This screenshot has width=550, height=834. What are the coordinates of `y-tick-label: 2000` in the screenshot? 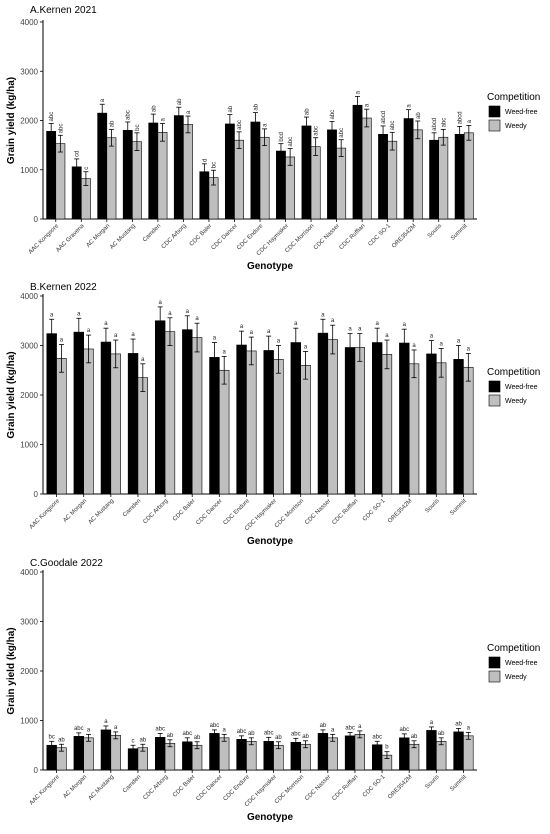 It's located at (29, 671).